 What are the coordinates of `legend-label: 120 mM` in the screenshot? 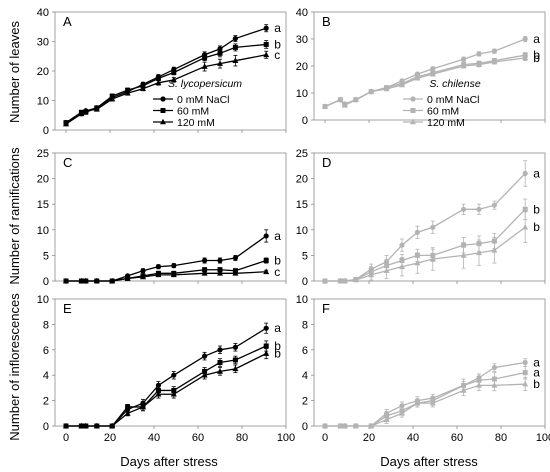 It's located at (446, 123).